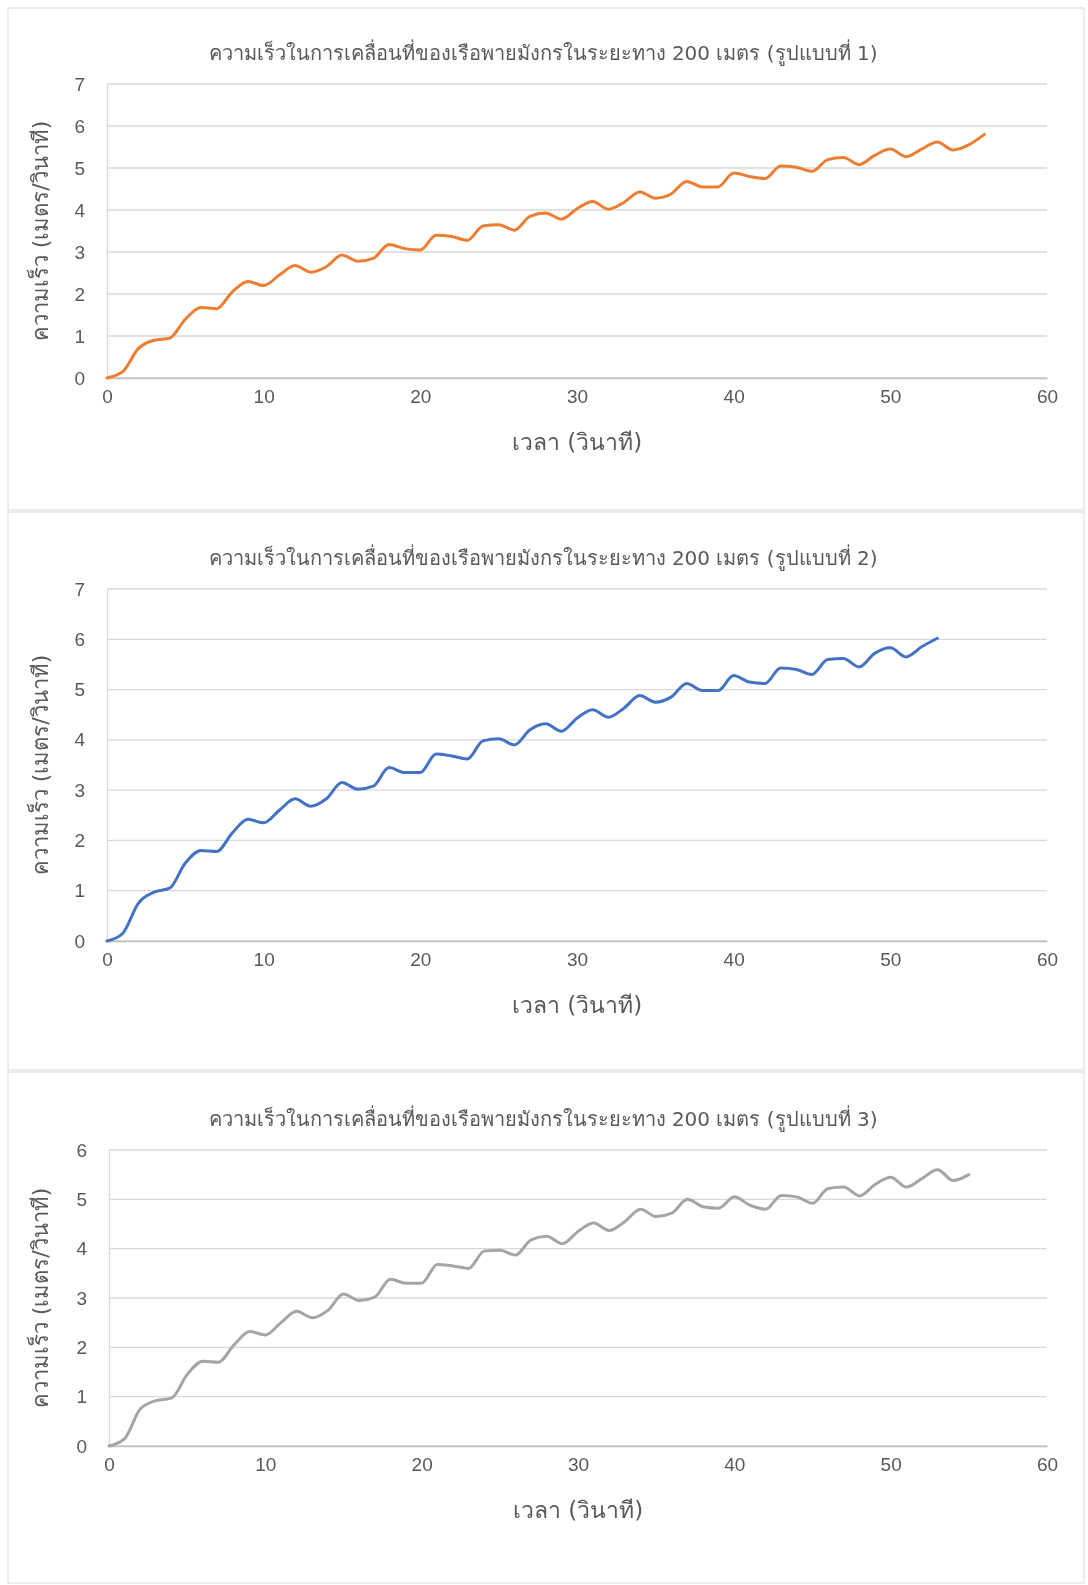 This screenshot has width=1088, height=1585. I want to click on chart-title: ความเร็วในการเคลื่อนที่ของเรือพายมังกรในระยะทาง 200 เมตร (รูปแบบที่ 1), so click(543, 52).